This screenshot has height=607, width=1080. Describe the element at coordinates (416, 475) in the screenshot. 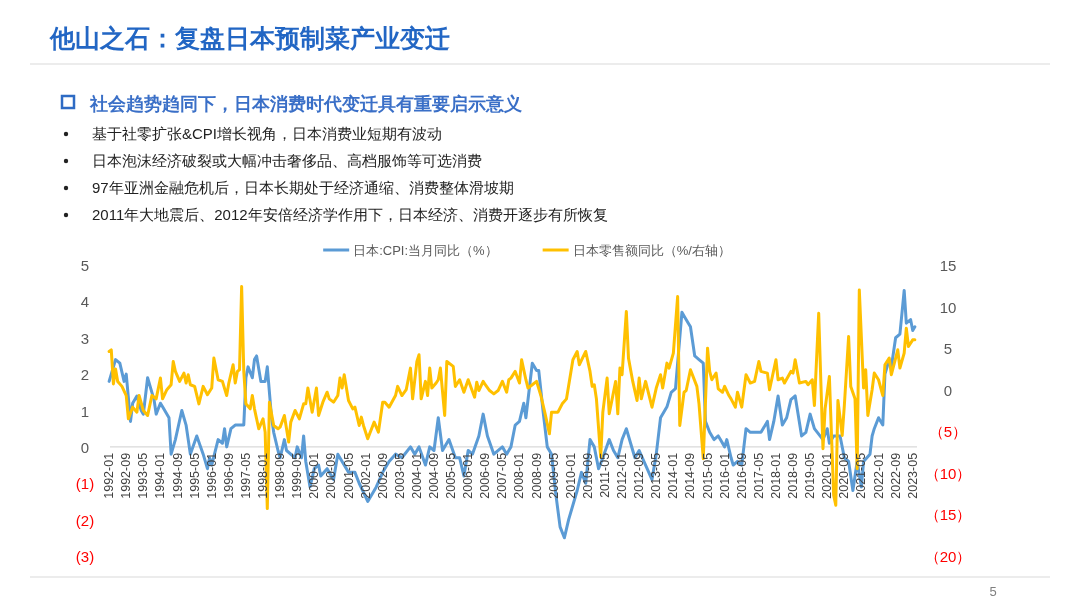

I see `x-tick-label: 2004-01` at that location.